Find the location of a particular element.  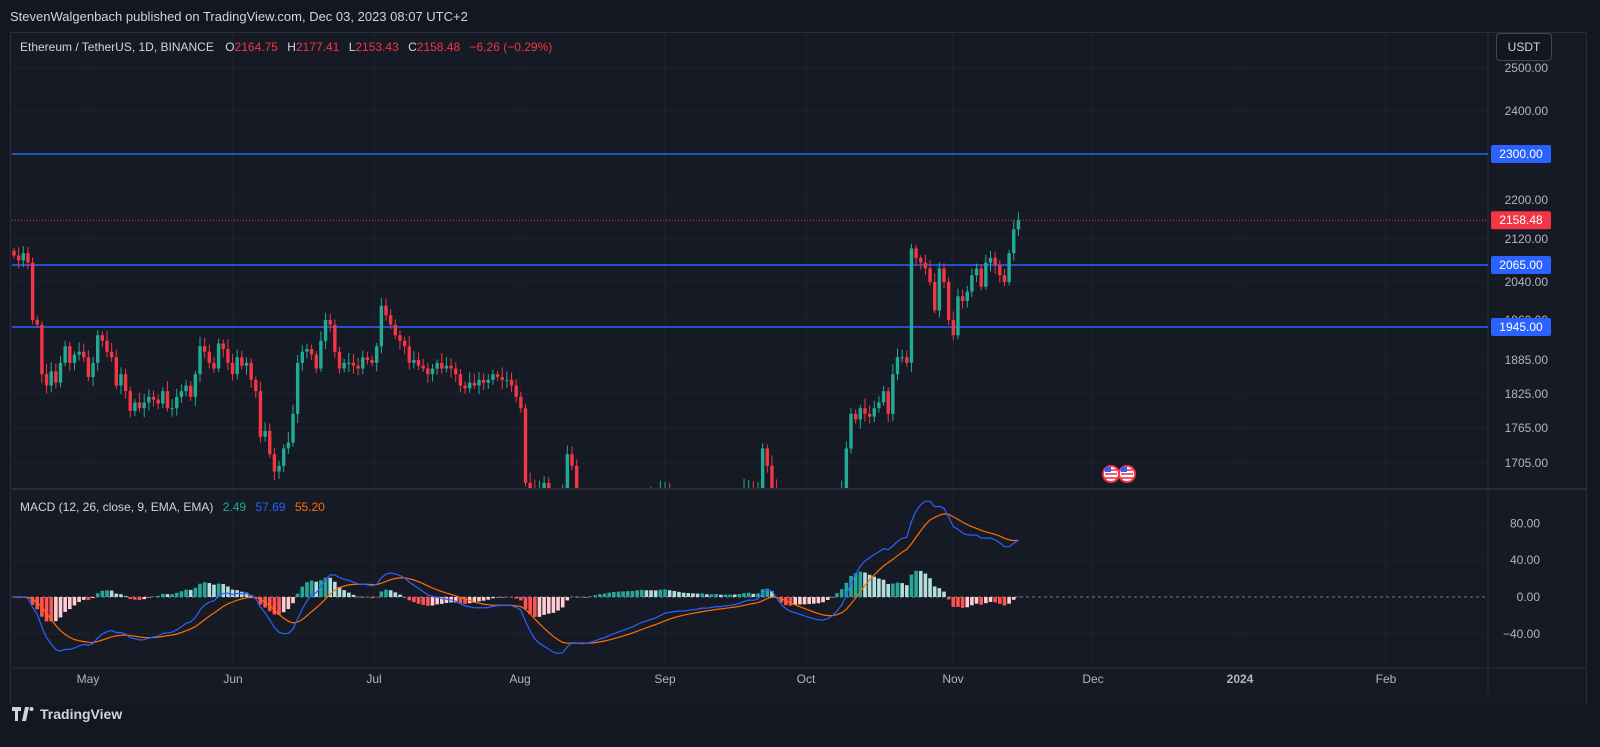

close-value: 2158.48 is located at coordinates (438, 47).